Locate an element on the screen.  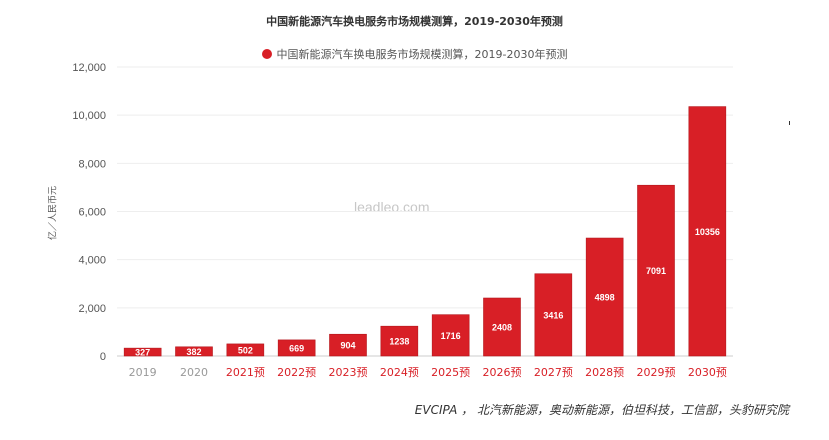
y-tick-label: 12,000 is located at coordinates (89, 68).